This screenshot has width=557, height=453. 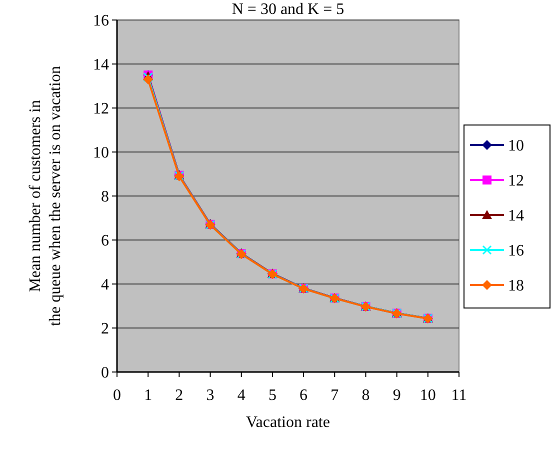 What do you see at coordinates (288, 422) in the screenshot?
I see `x-axis-title: Vacation rate` at bounding box center [288, 422].